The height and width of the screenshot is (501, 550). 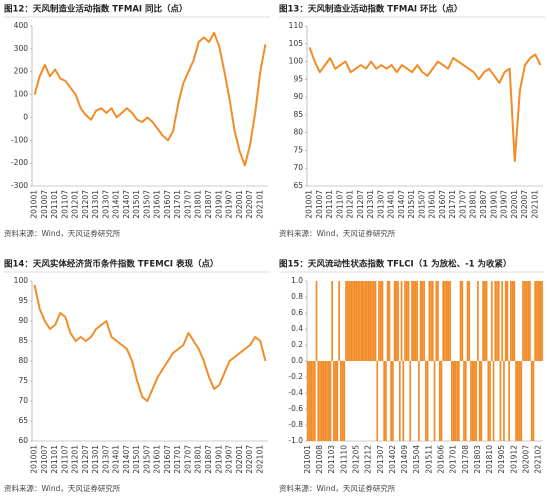 What do you see at coordinates (259, 204) in the screenshot?
I see `x-tick-label: 202101` at bounding box center [259, 204].